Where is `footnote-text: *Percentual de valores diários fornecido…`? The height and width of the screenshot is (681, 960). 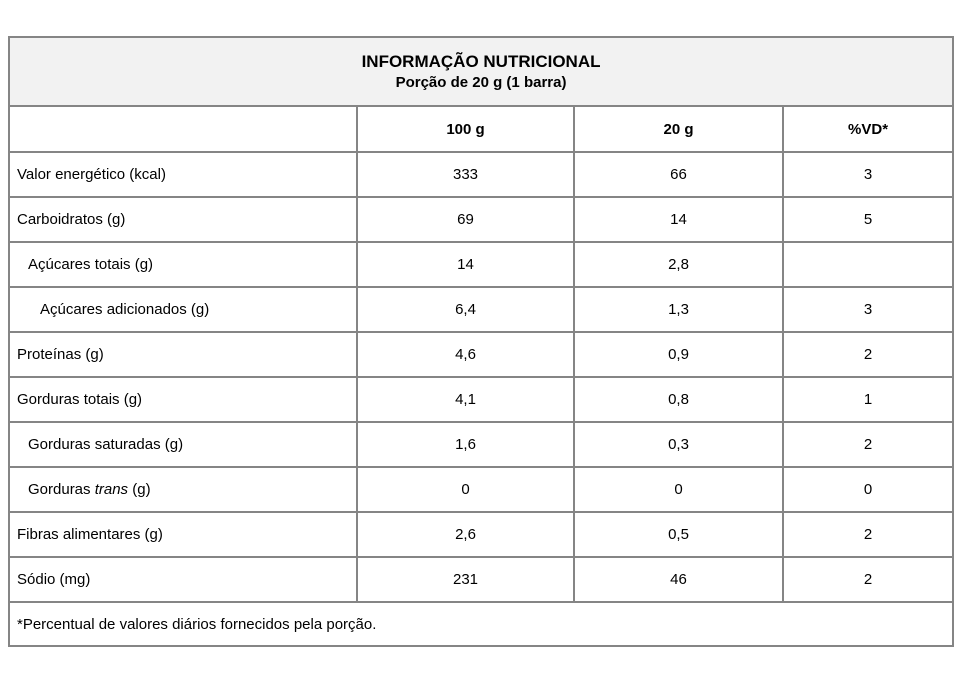 footnote-text: *Percentual de valores diários fornecido… is located at coordinates (481, 624).